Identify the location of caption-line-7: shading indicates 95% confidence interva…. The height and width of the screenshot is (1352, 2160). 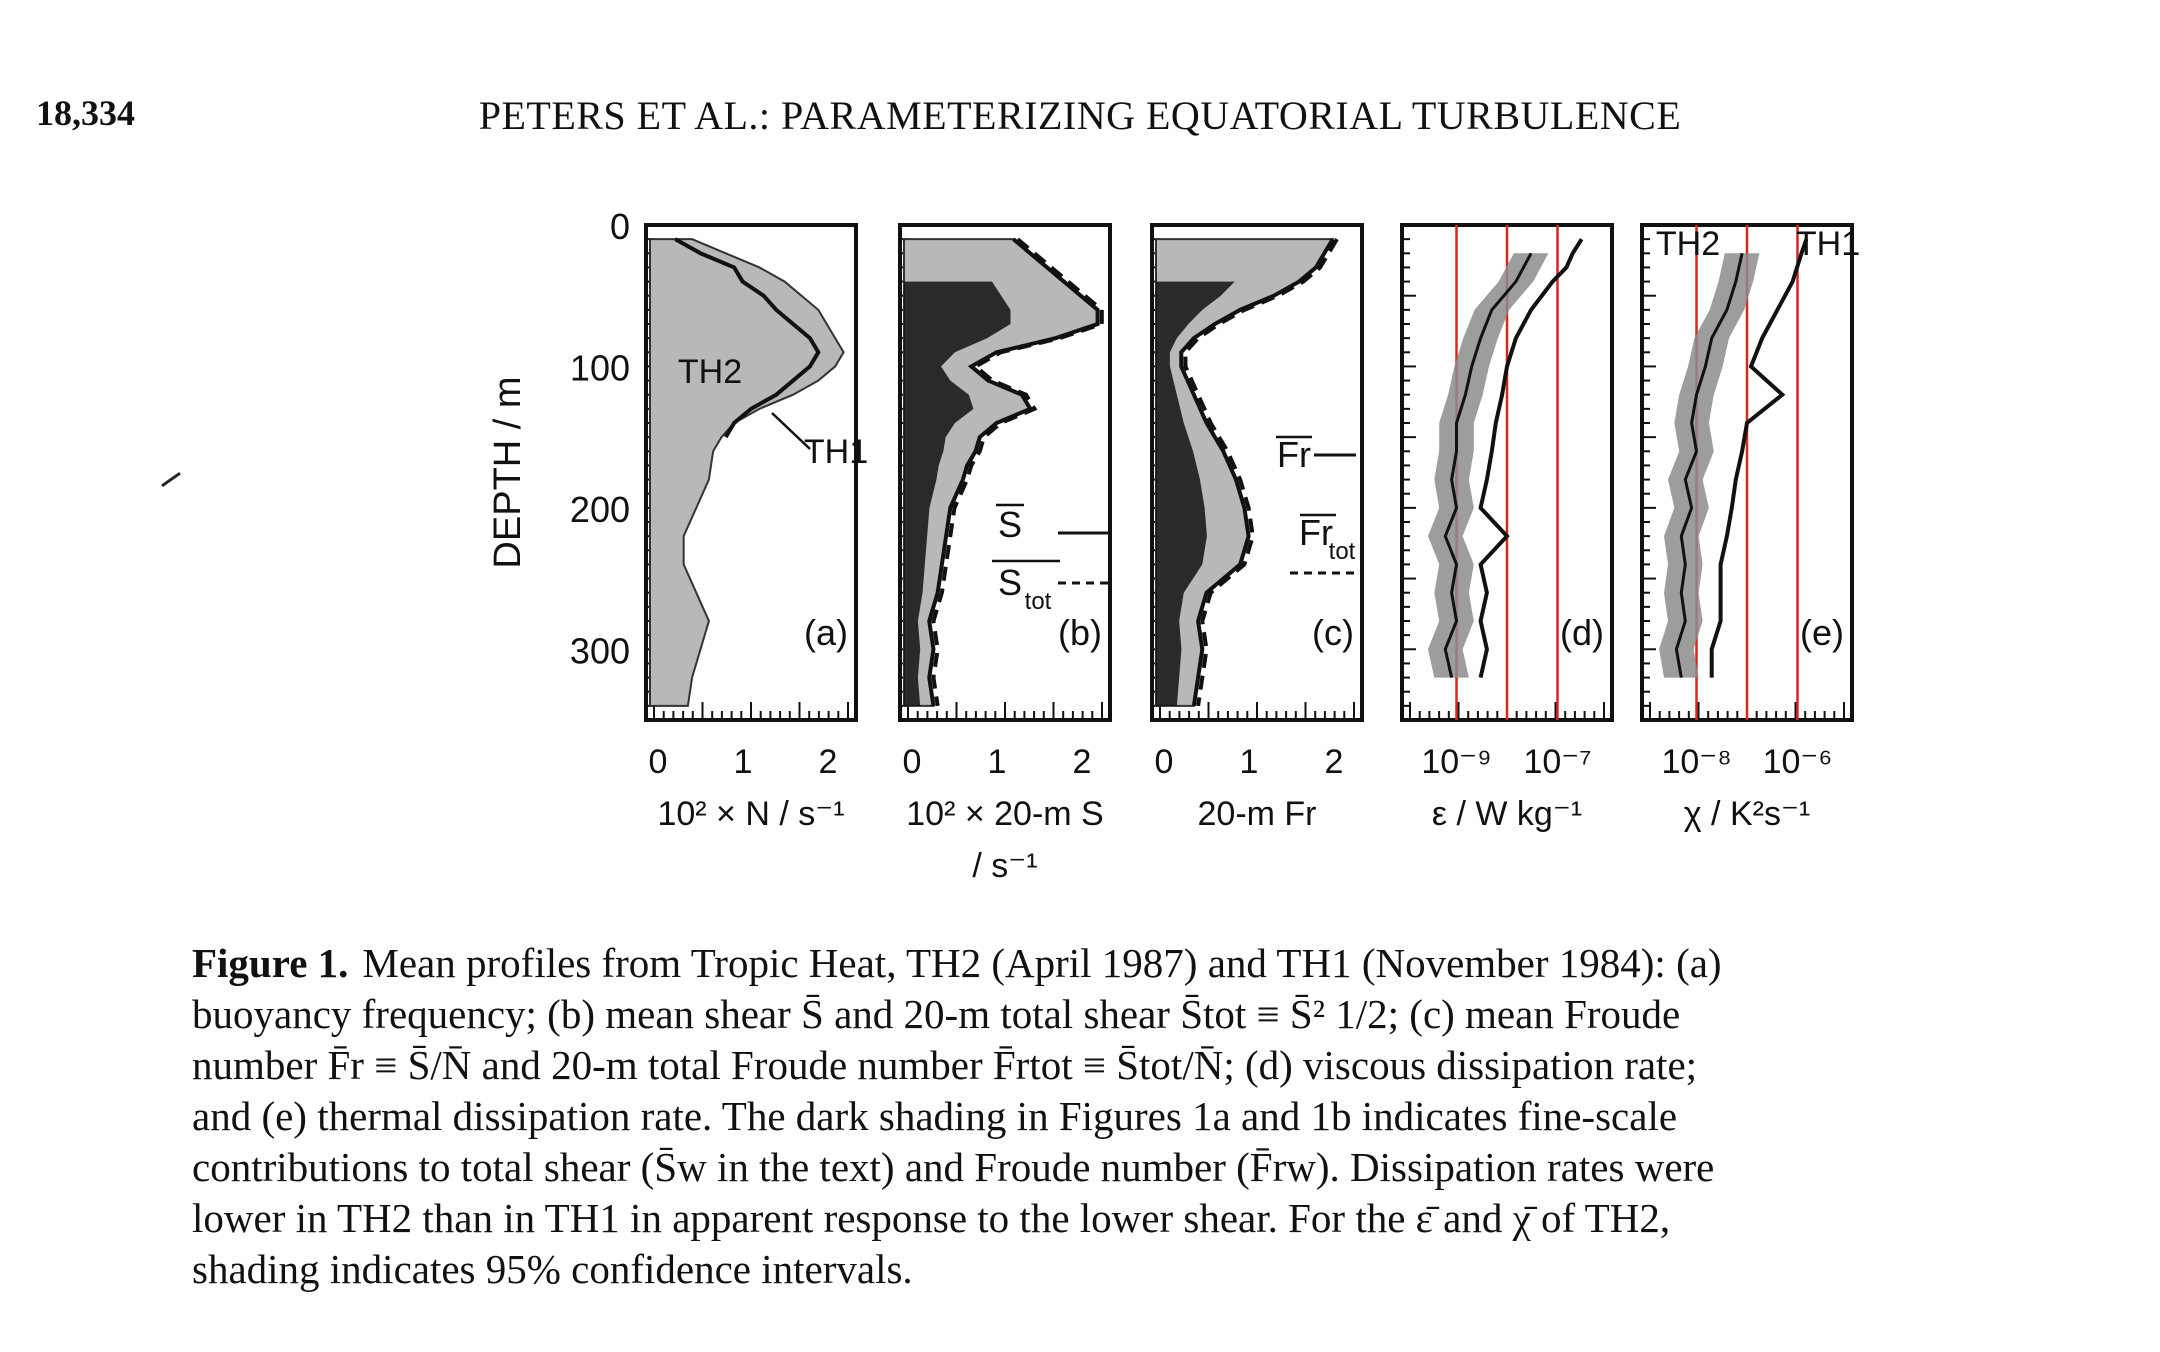
(552, 1269).